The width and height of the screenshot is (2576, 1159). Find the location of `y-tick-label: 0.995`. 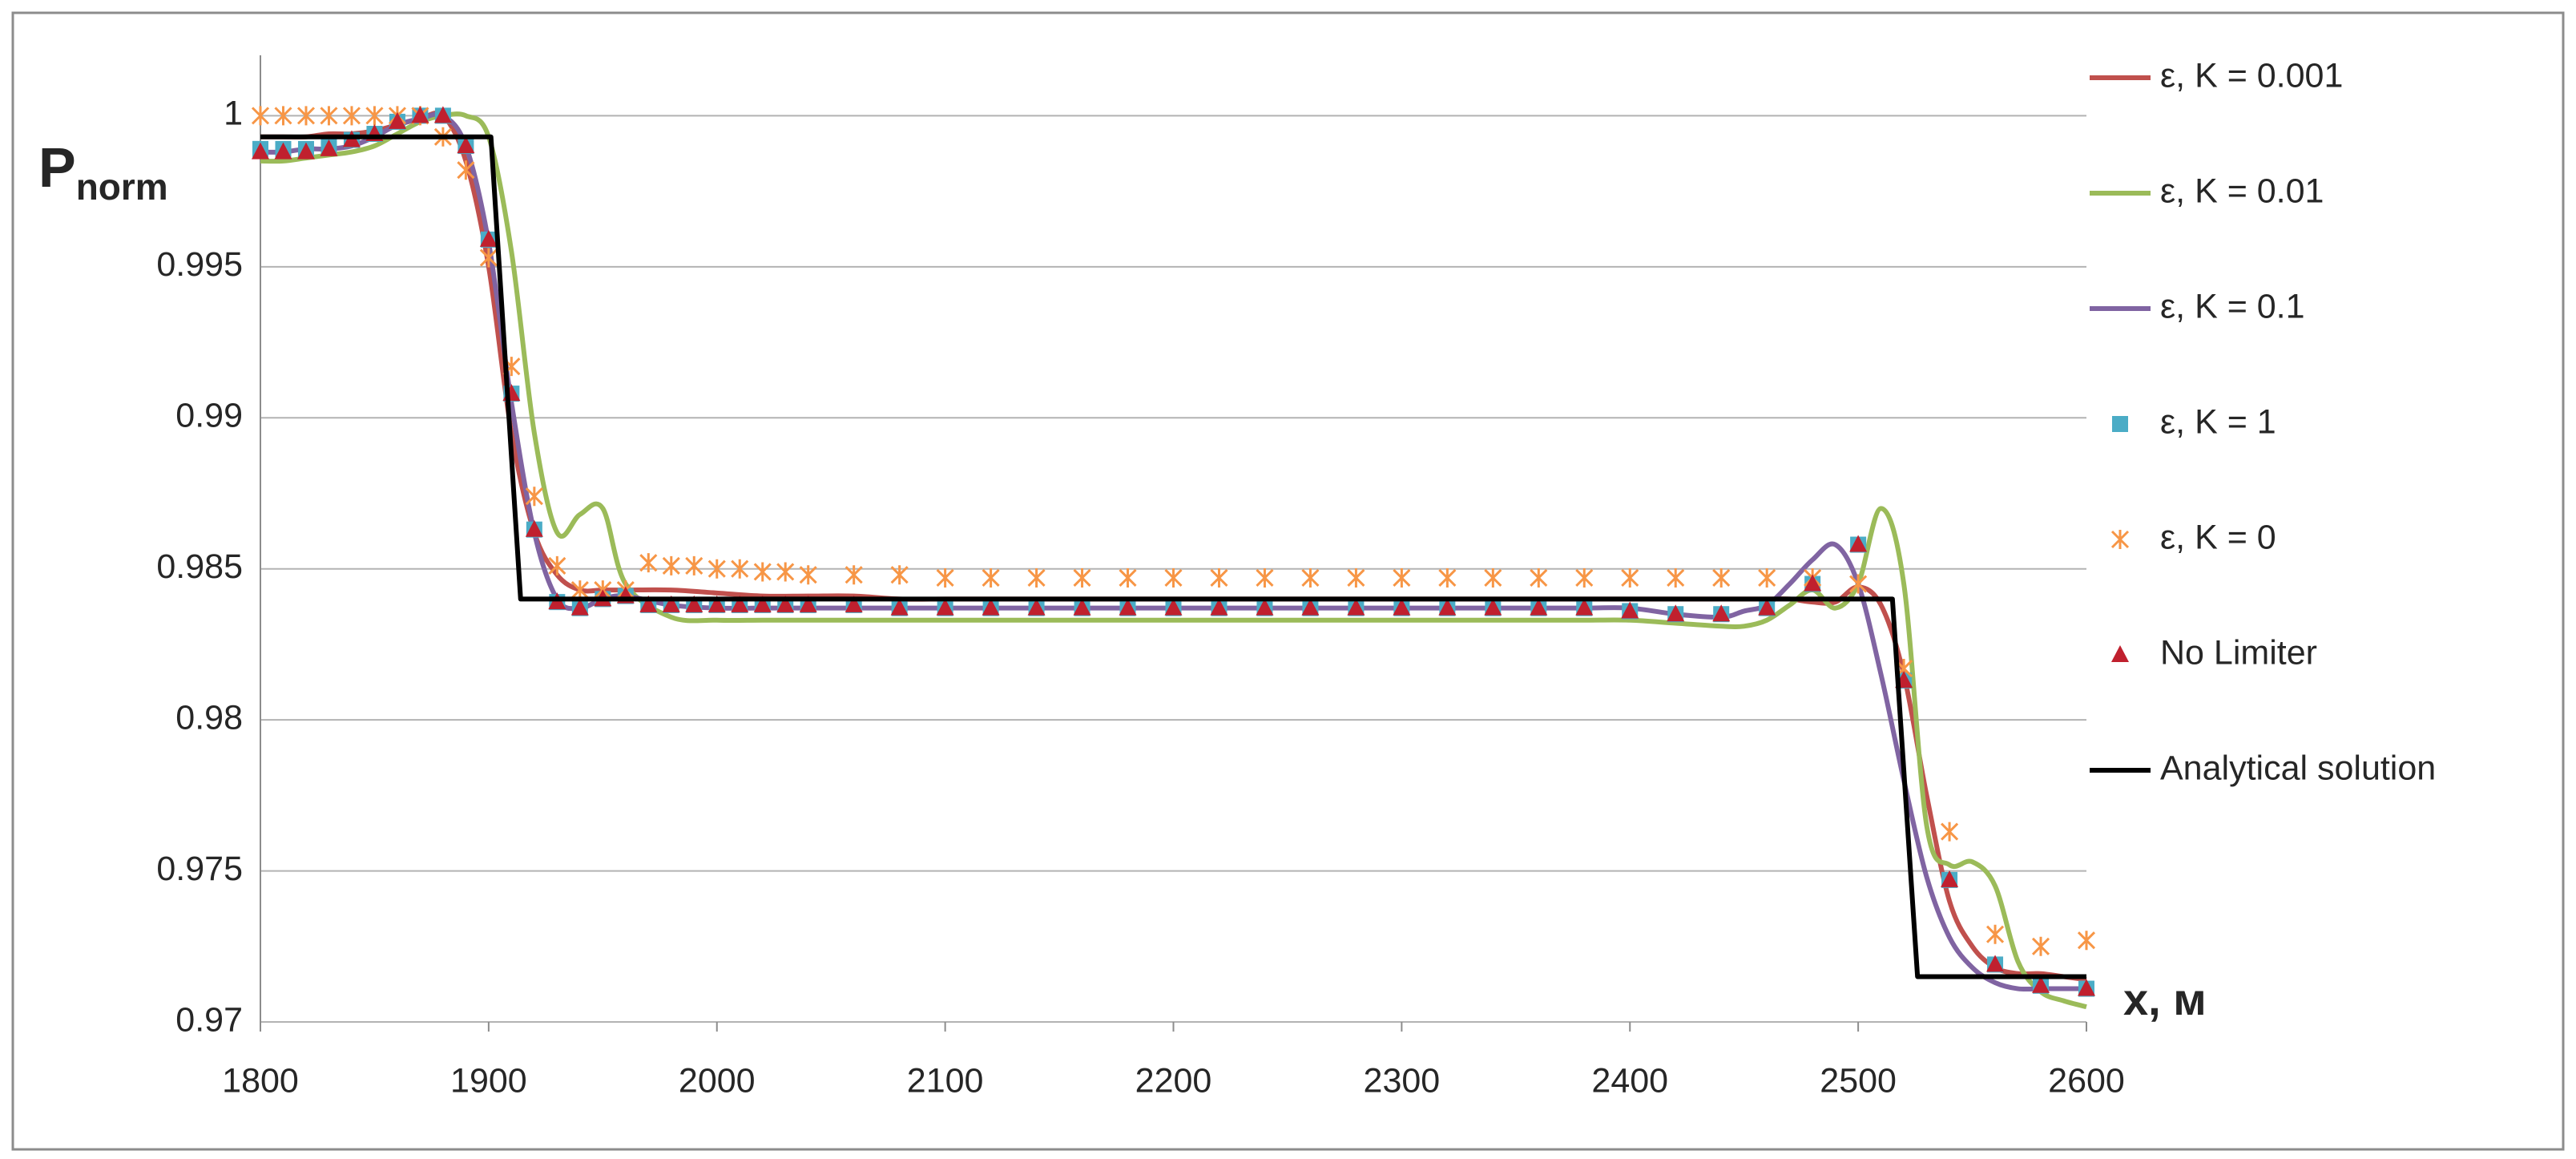

y-tick-label: 0.995 is located at coordinates (199, 265).